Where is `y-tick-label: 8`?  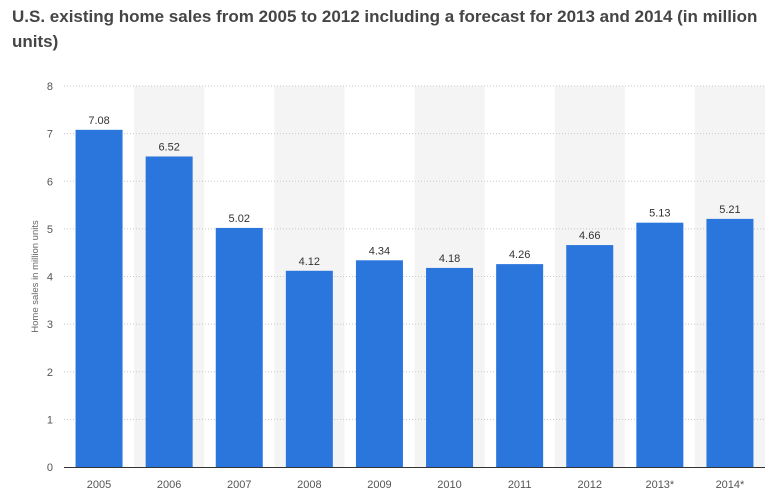
y-tick-label: 8 is located at coordinates (50, 87).